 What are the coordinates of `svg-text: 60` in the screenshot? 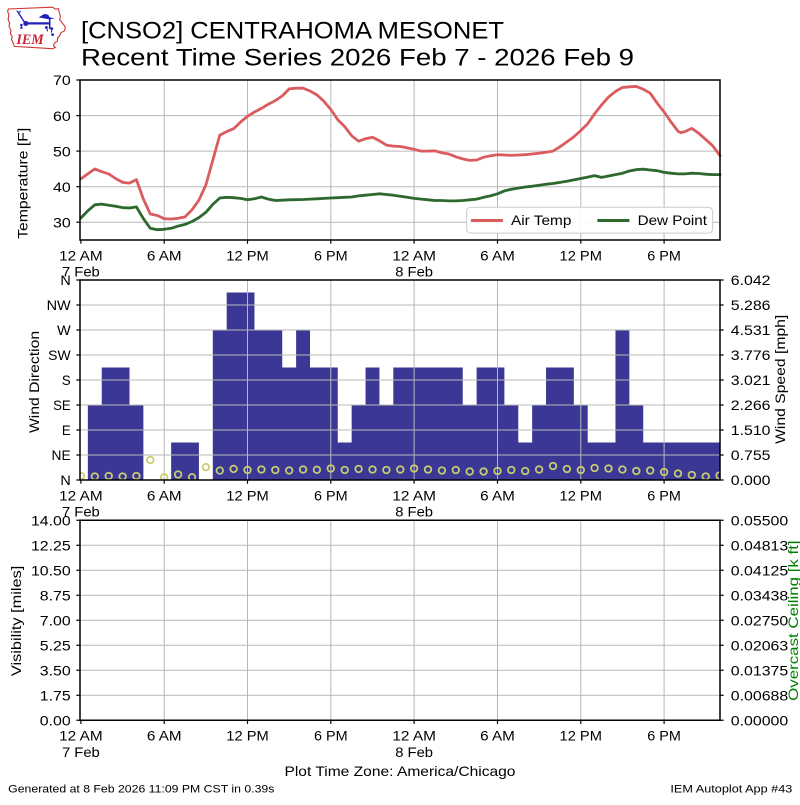 It's located at (62, 116).